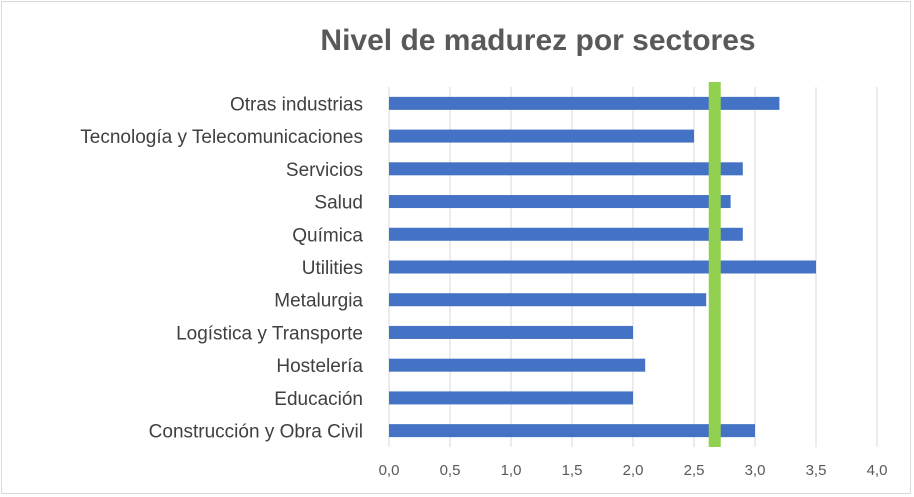 This screenshot has height=497, width=914. I want to click on reference-line-group, so click(714, 264).